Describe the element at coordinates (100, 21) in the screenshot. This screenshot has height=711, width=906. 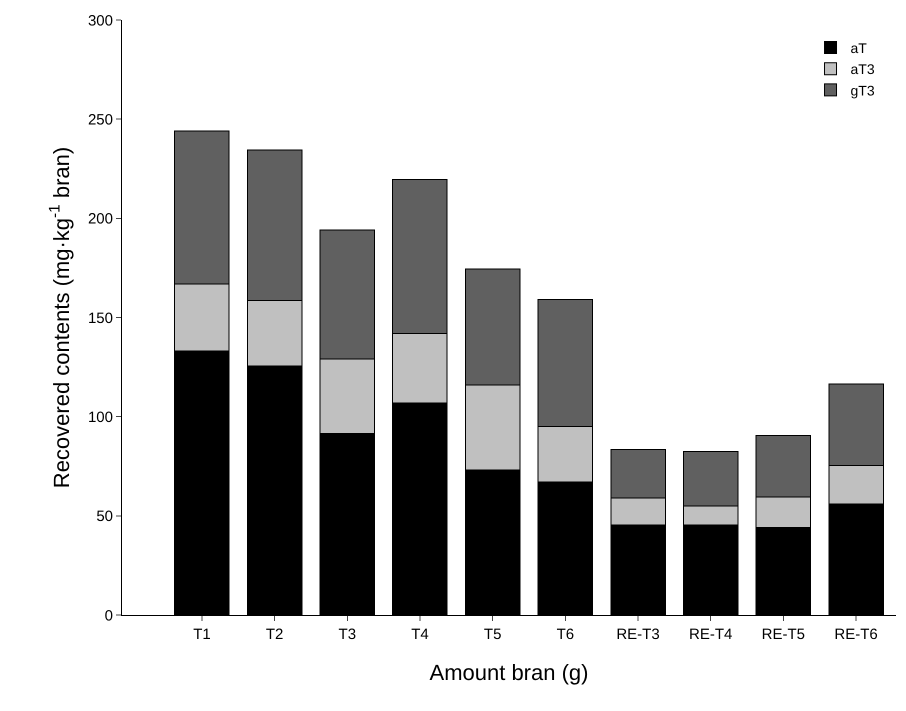
I see `y-tick-label: 300` at that location.